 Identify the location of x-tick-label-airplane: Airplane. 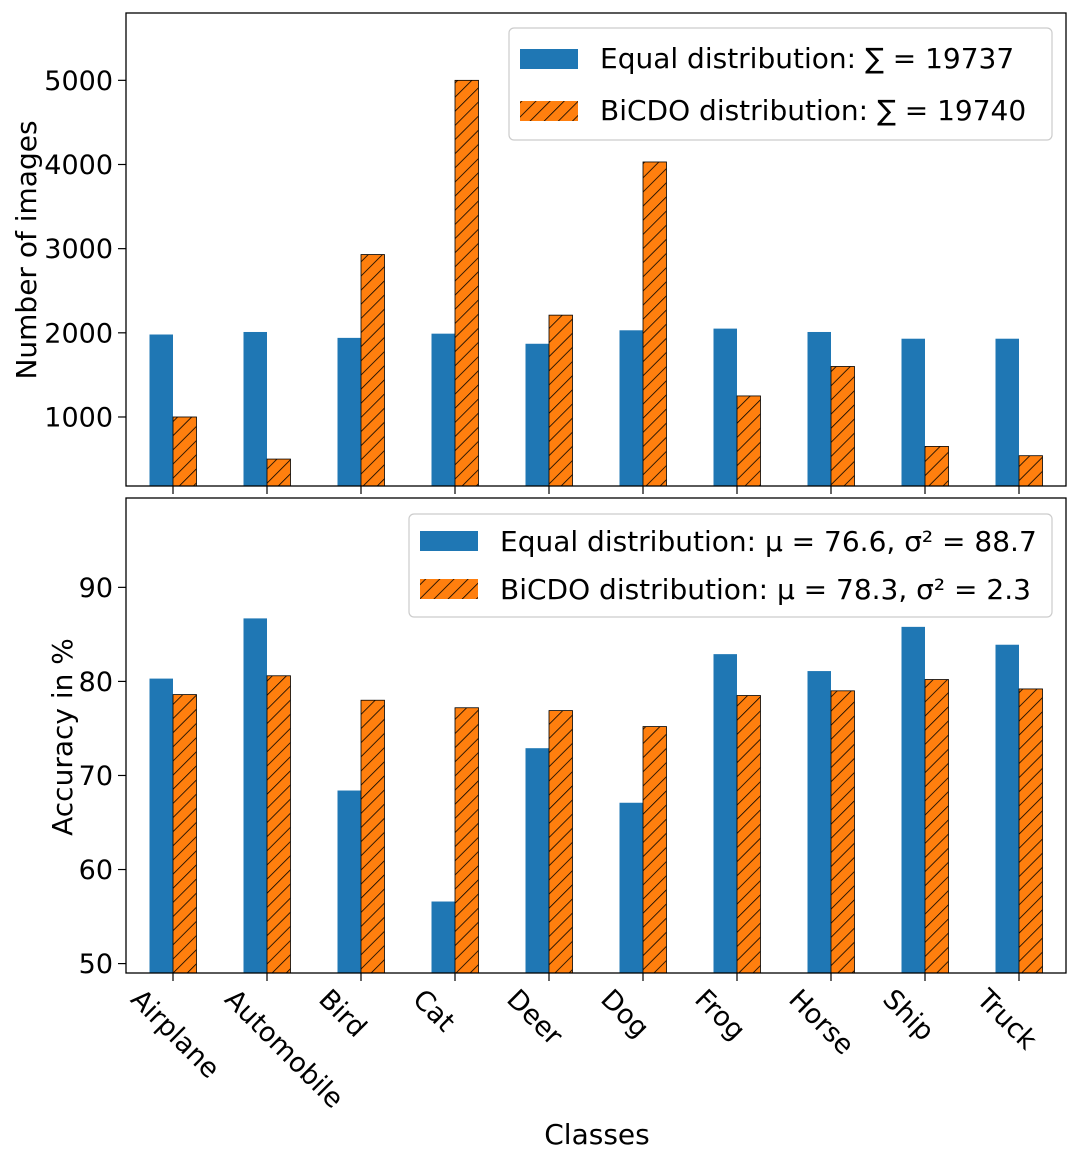
(174, 1034).